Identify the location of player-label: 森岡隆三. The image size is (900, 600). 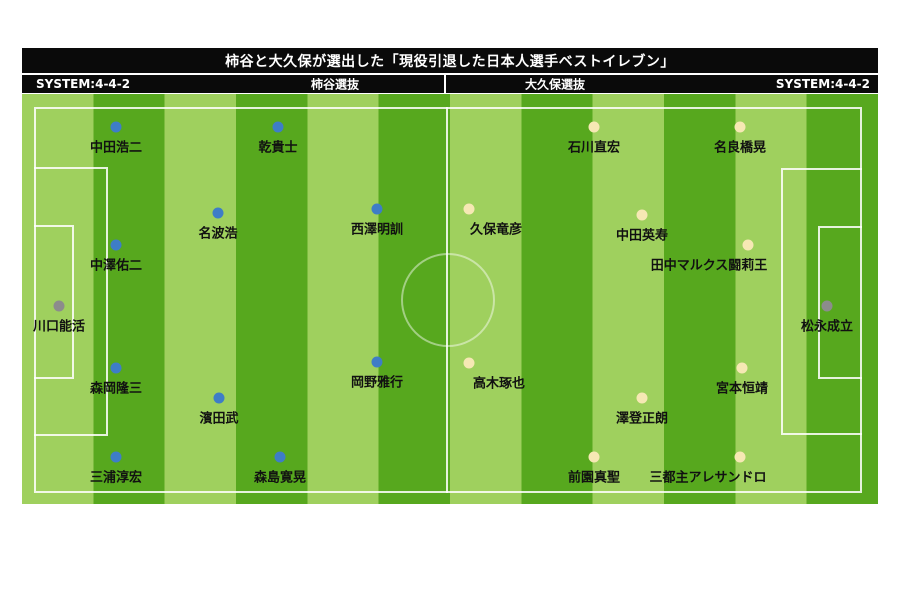
(116, 389).